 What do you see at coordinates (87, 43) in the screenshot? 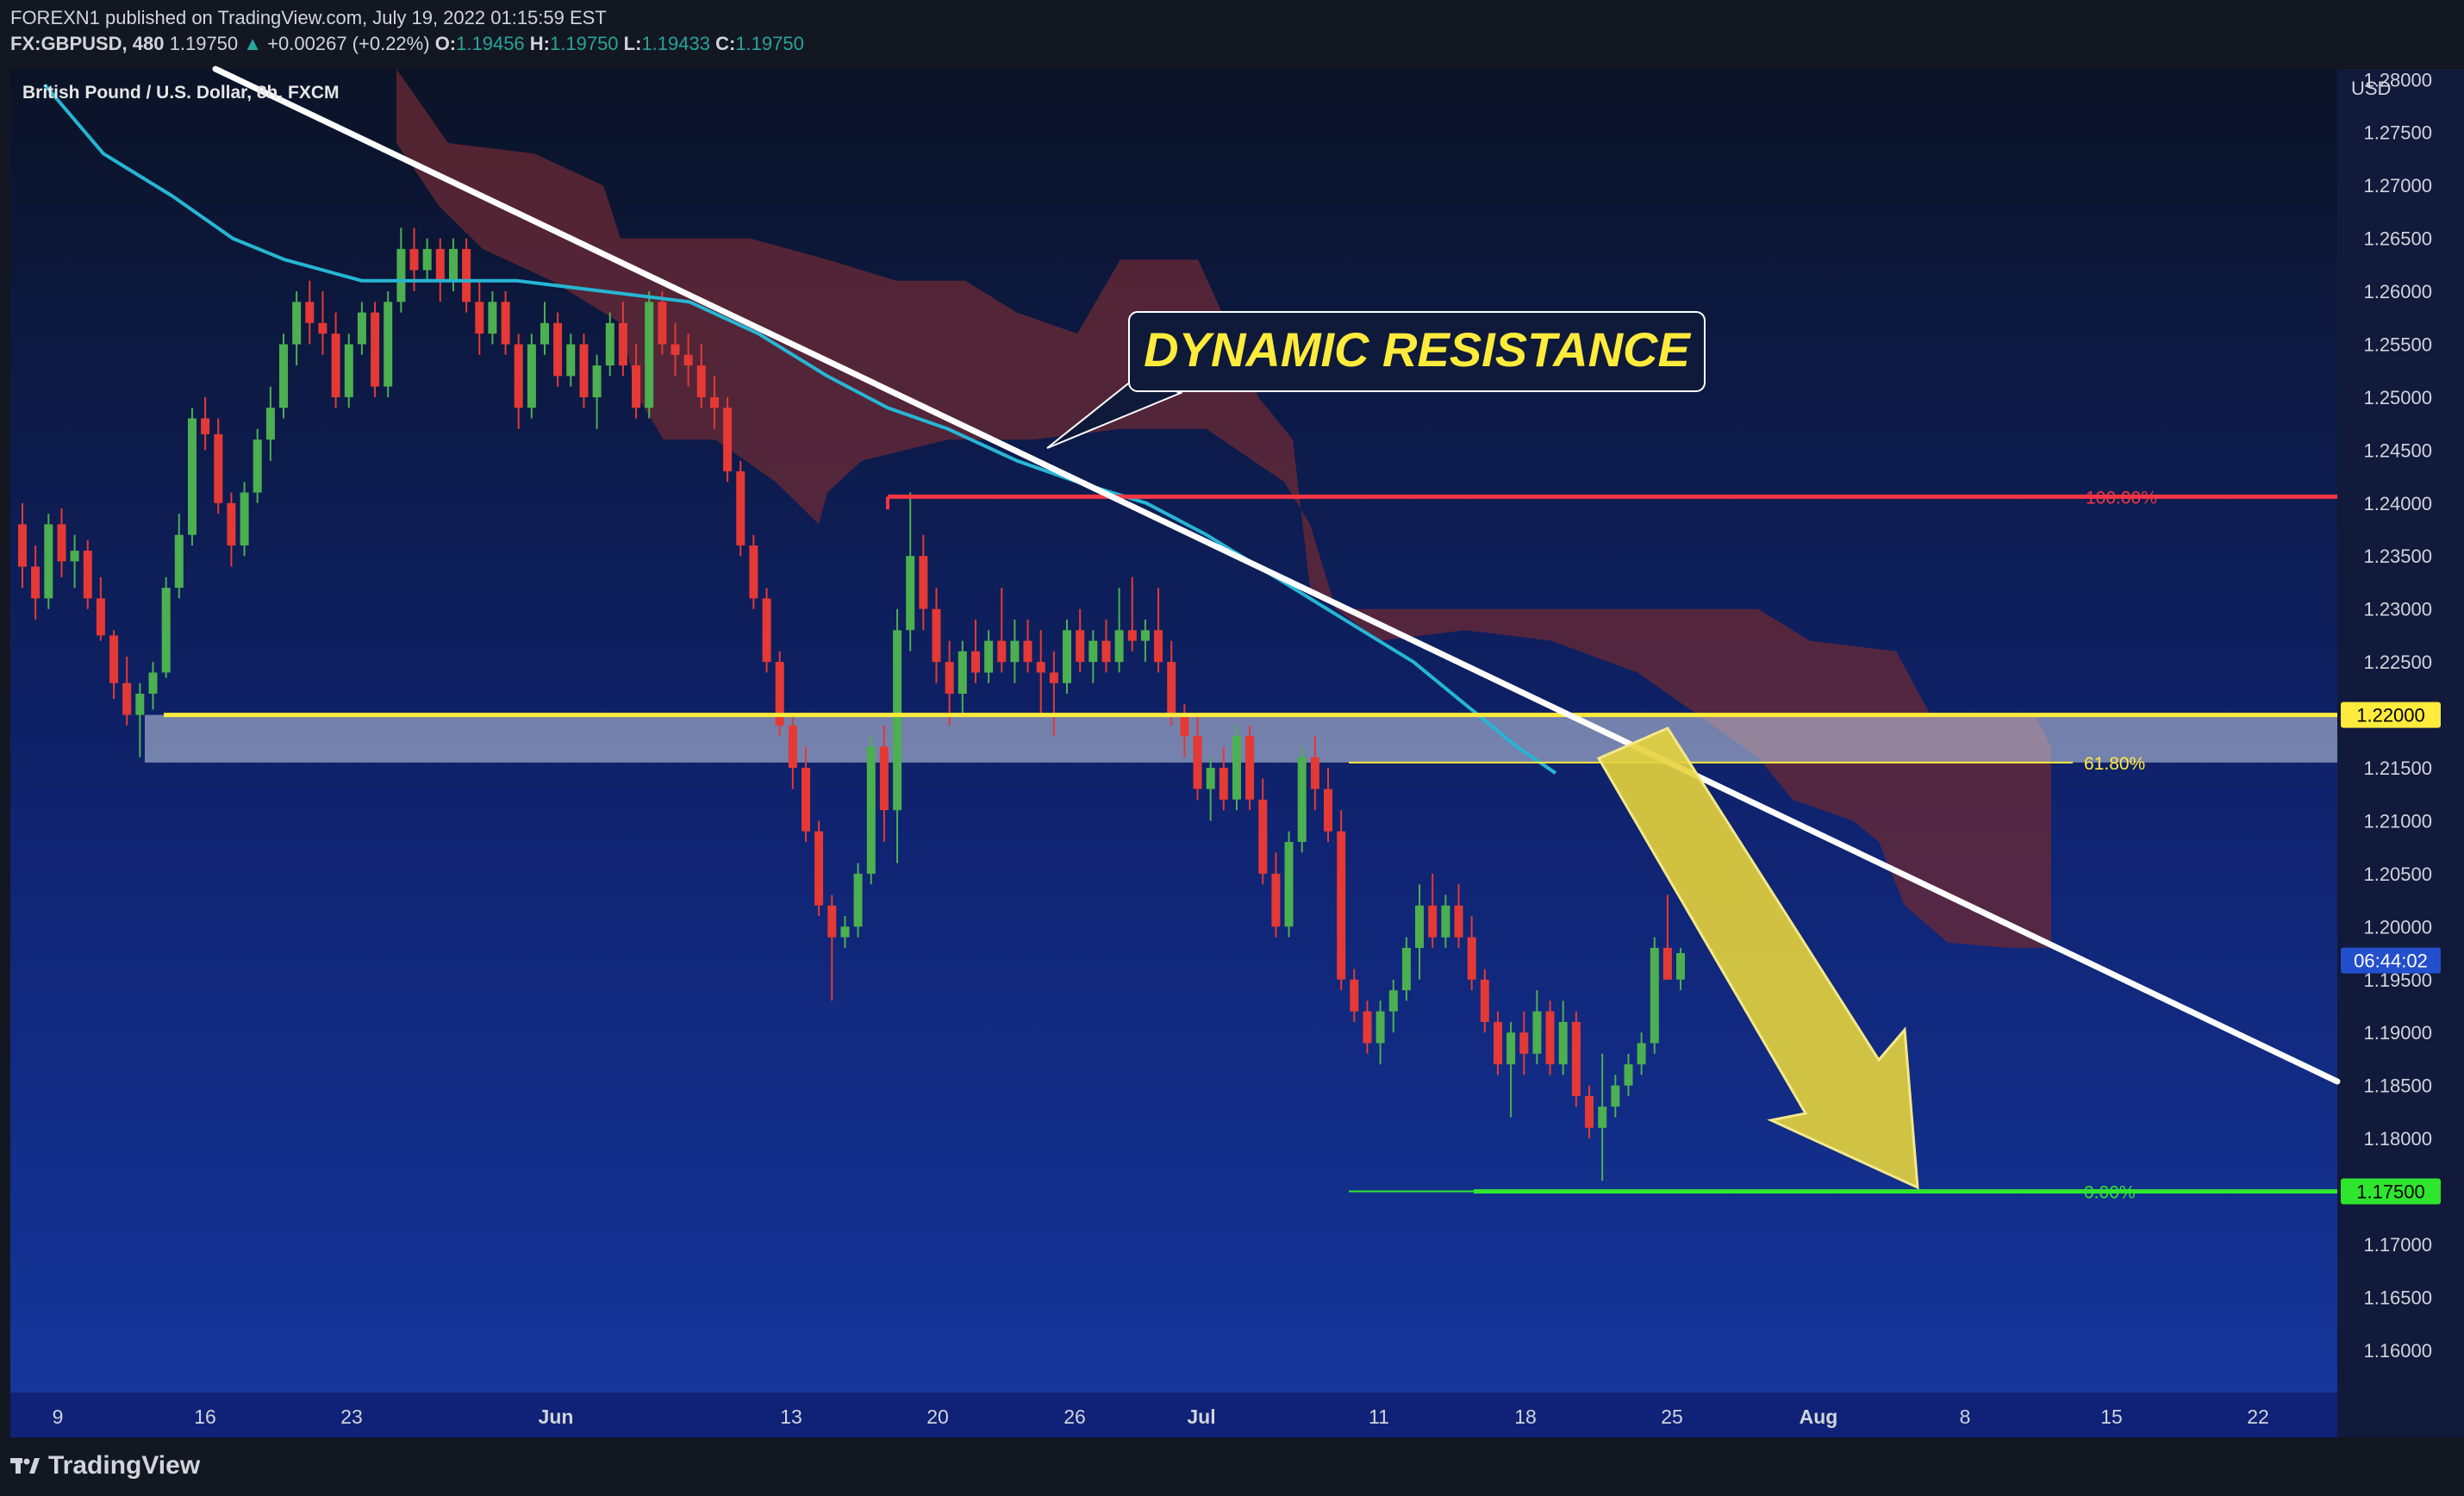
I see `symbol-label: FX:GBPUSD, 480` at bounding box center [87, 43].